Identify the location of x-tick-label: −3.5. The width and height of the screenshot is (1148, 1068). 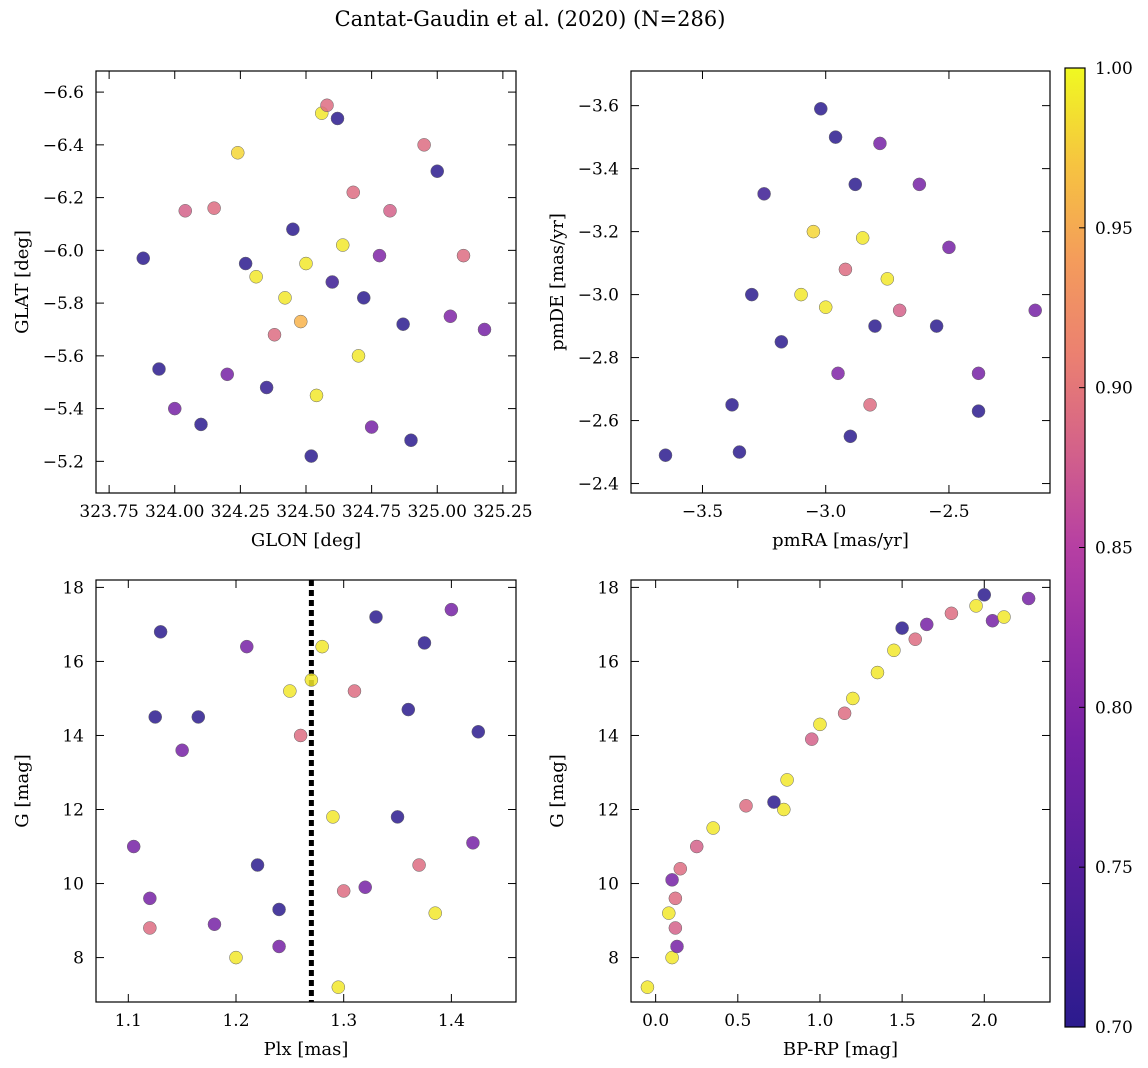
(702, 512).